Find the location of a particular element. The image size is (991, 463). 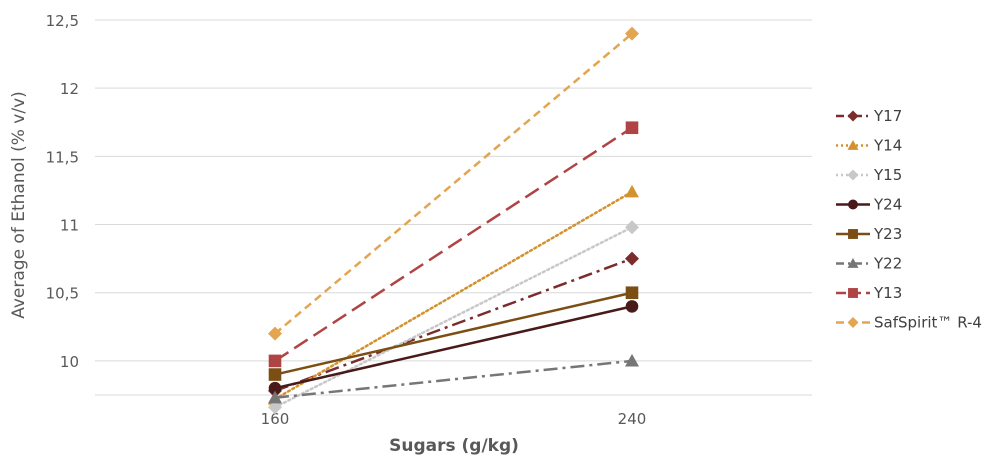

legend-label: SafSpirit™ R-4 is located at coordinates (928, 323).